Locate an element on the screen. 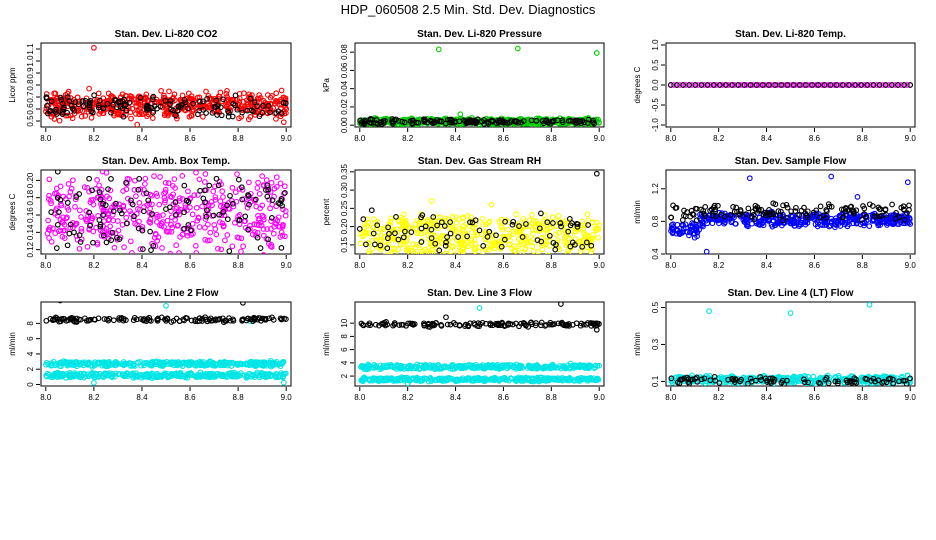 This screenshot has width=936, height=540. y-tick-label: 0.04 is located at coordinates (344, 88).